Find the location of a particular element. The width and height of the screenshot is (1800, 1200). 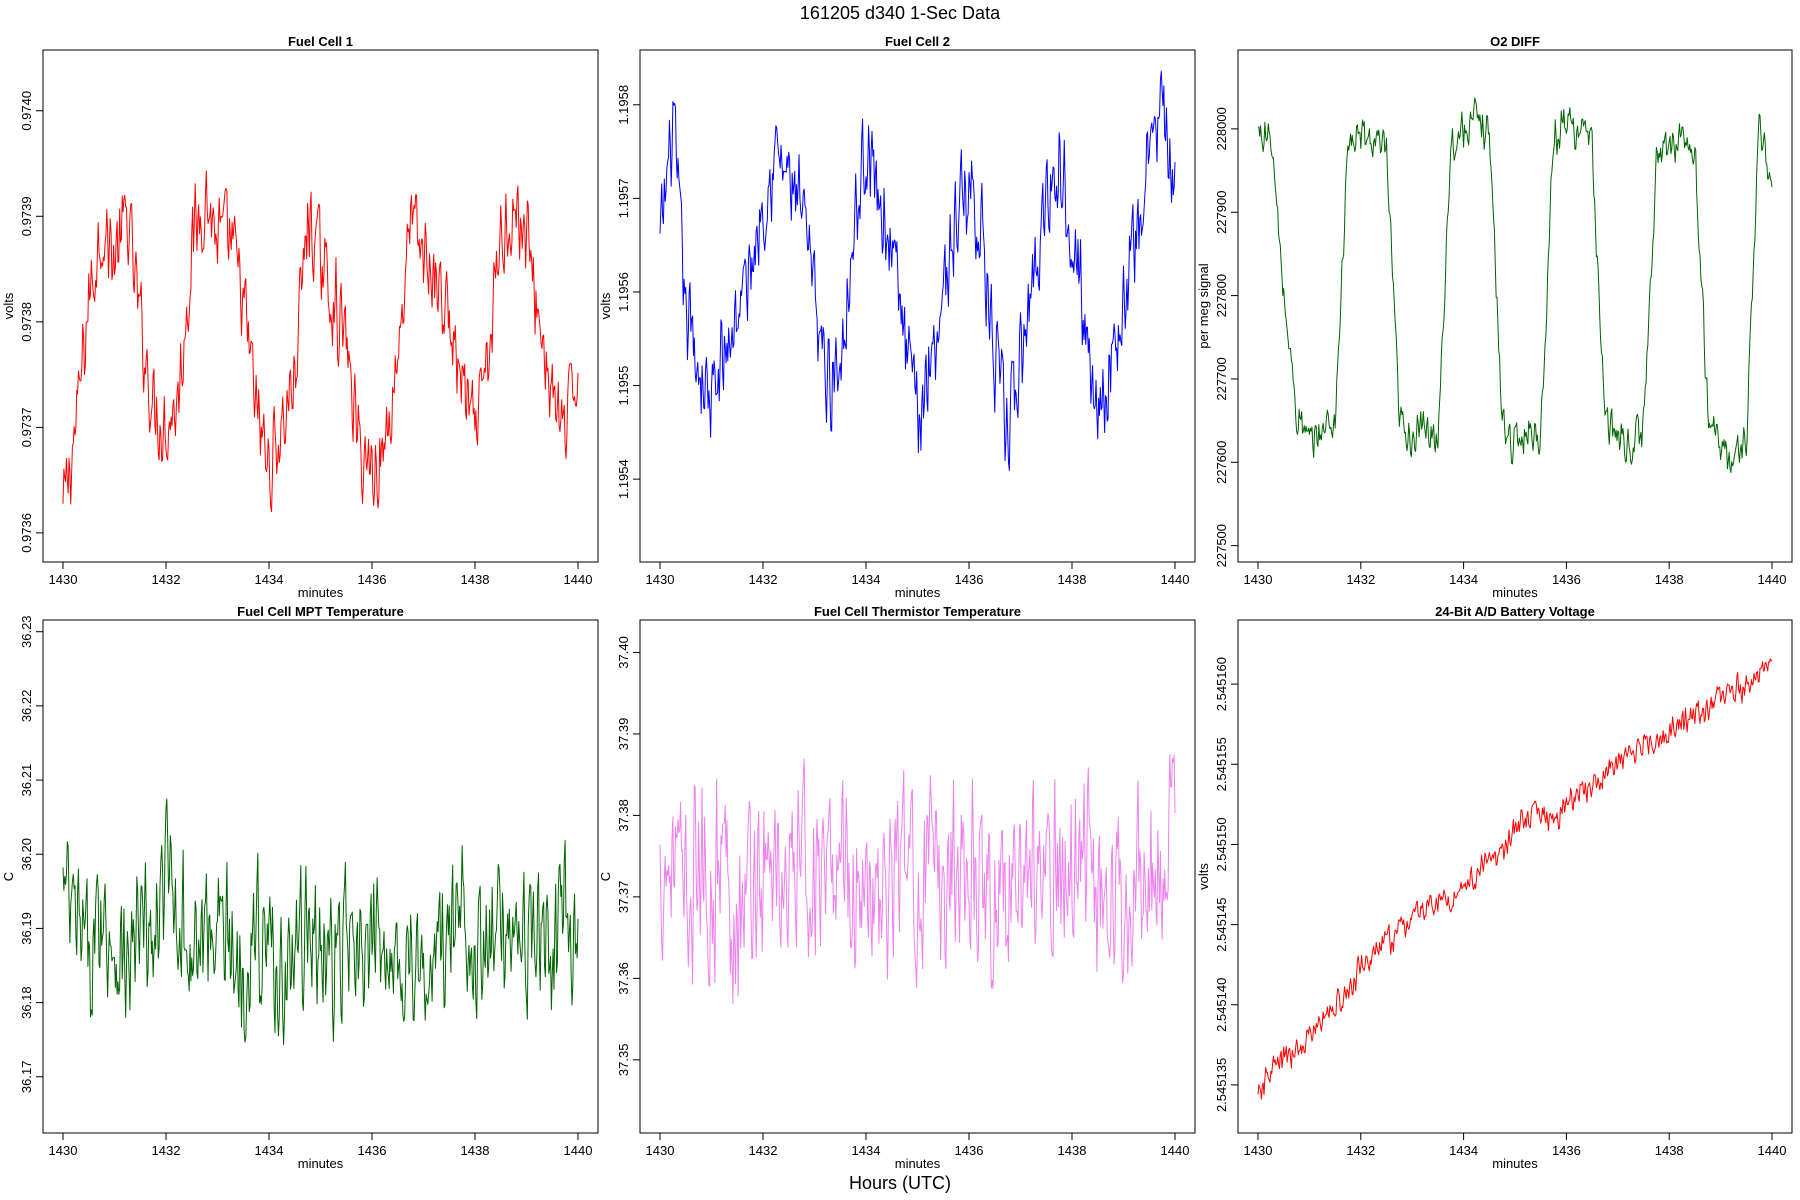

y-tick-label: 1.1955 is located at coordinates (623, 386).